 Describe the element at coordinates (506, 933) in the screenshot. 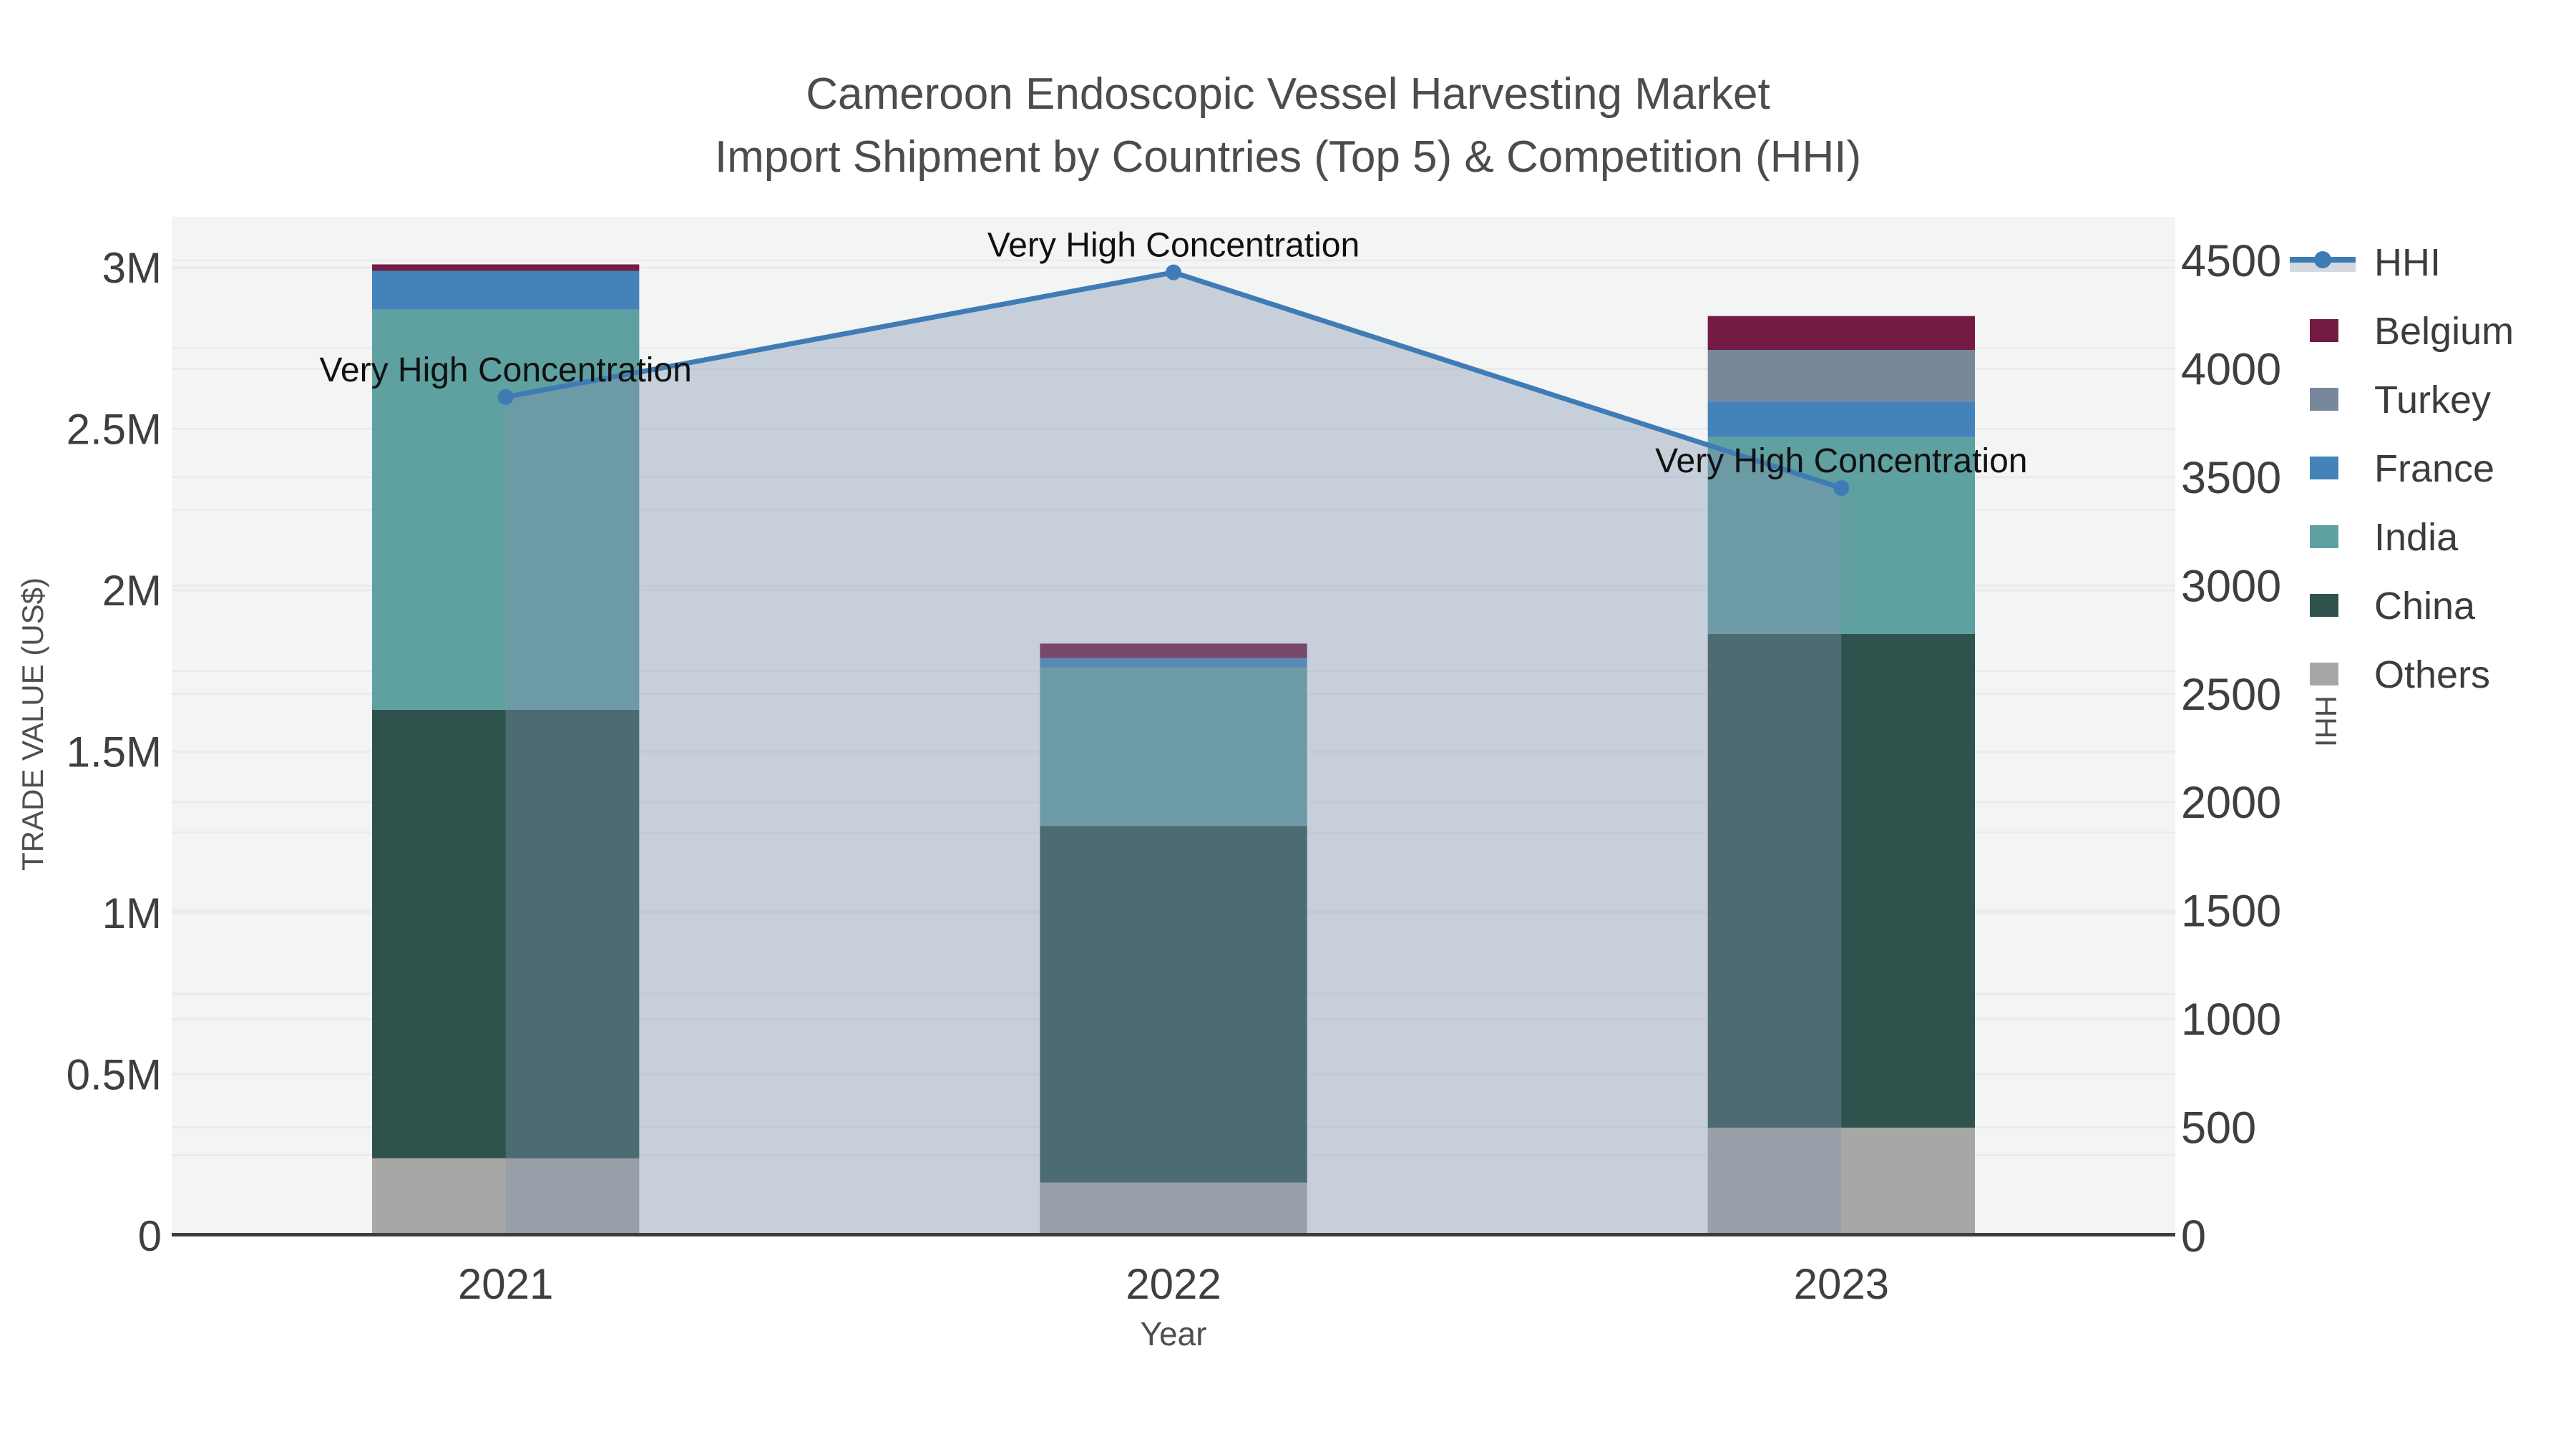

I see `bar-china-2021` at that location.